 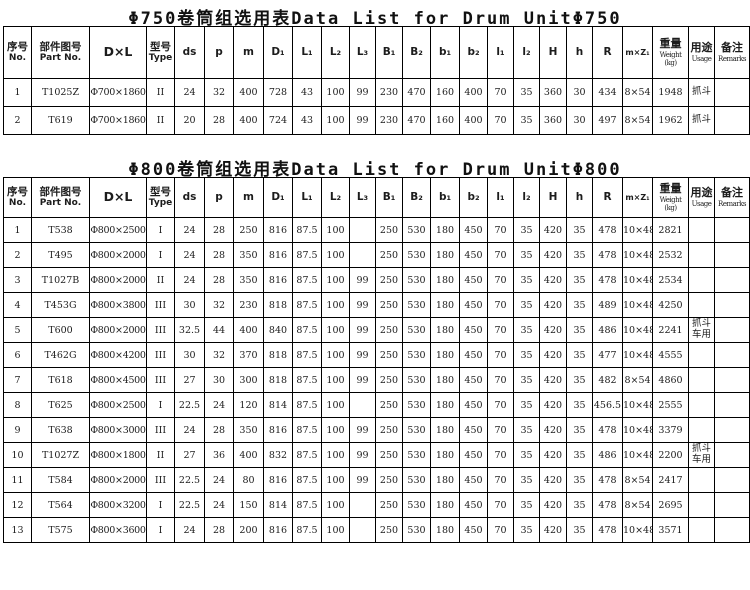 I want to click on col-header-main: l₂, so click(x=526, y=52).